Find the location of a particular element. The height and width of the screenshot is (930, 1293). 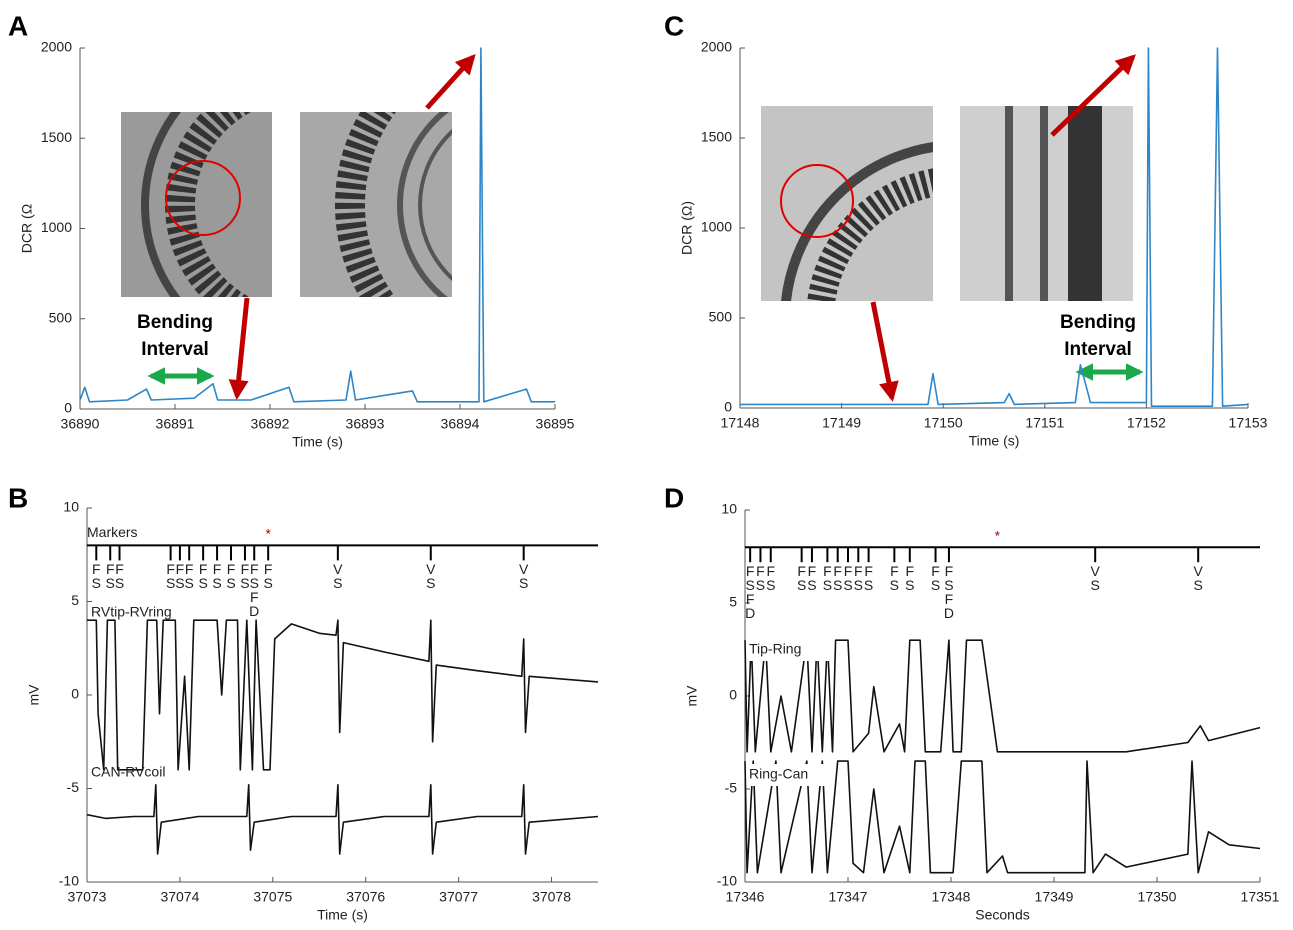

x-tick-label: 36892 is located at coordinates (270, 424).